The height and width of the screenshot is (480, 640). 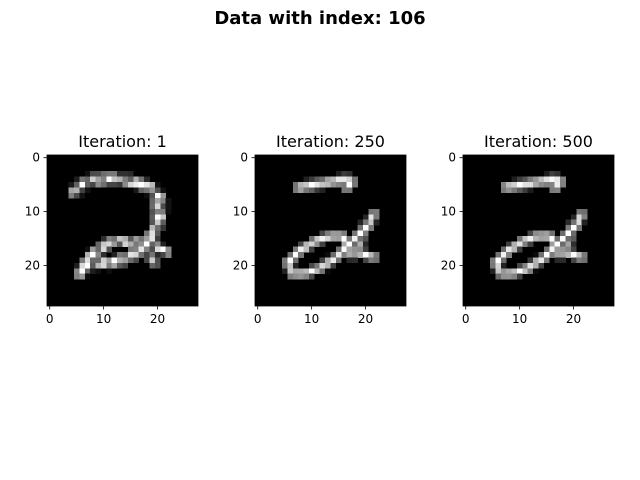 What do you see at coordinates (103, 319) in the screenshot?
I see `x-tick-label: 10` at bounding box center [103, 319].